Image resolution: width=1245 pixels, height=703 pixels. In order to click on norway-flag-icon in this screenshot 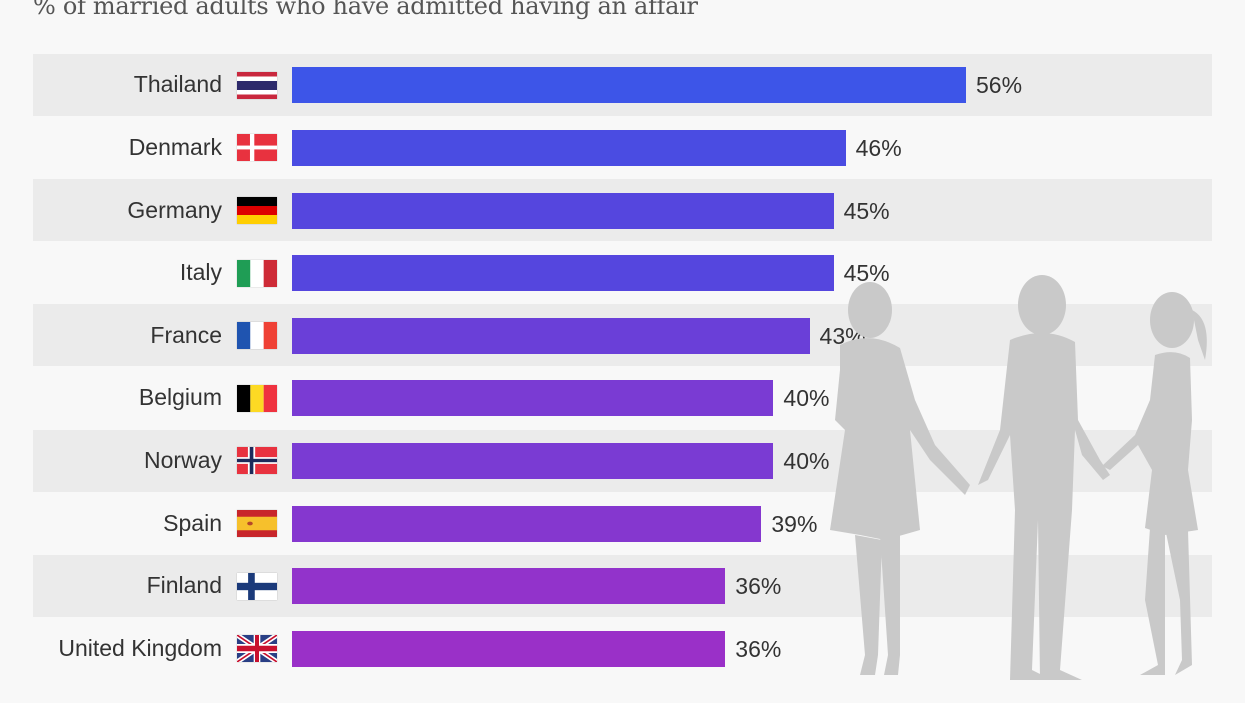, I will do `click(257, 461)`.